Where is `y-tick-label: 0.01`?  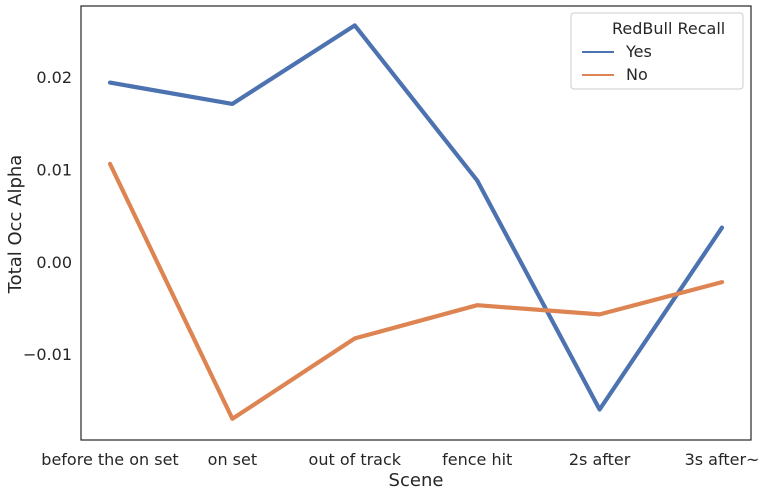 y-tick-label: 0.01 is located at coordinates (54, 169).